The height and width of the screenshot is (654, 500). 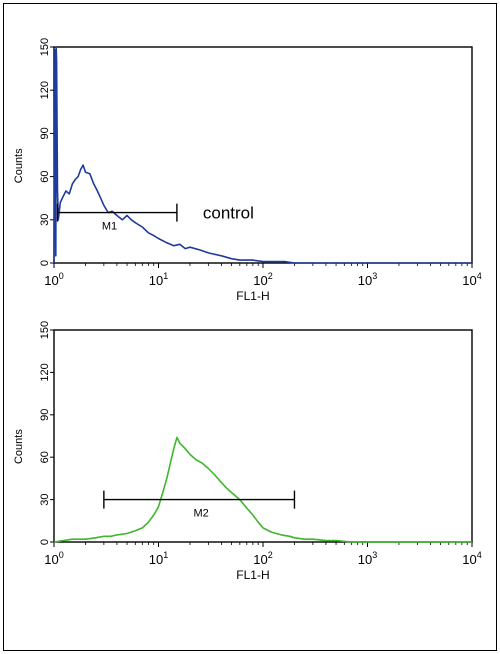 What do you see at coordinates (228, 213) in the screenshot?
I see `annotation-control: control` at bounding box center [228, 213].